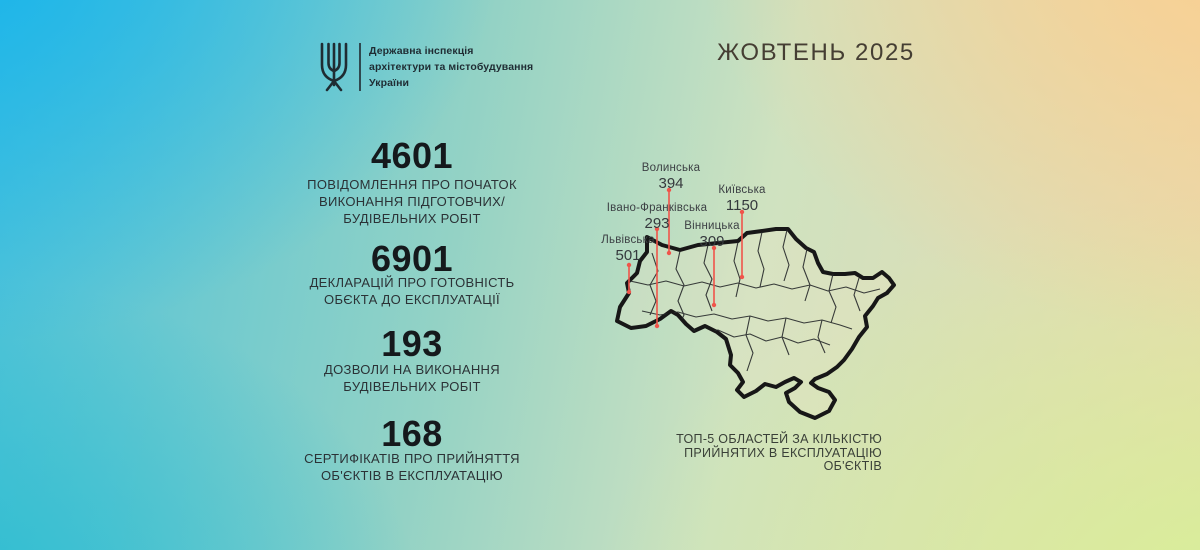  What do you see at coordinates (742, 205) in the screenshot?
I see `callout-kyivska-value: 1150` at bounding box center [742, 205].